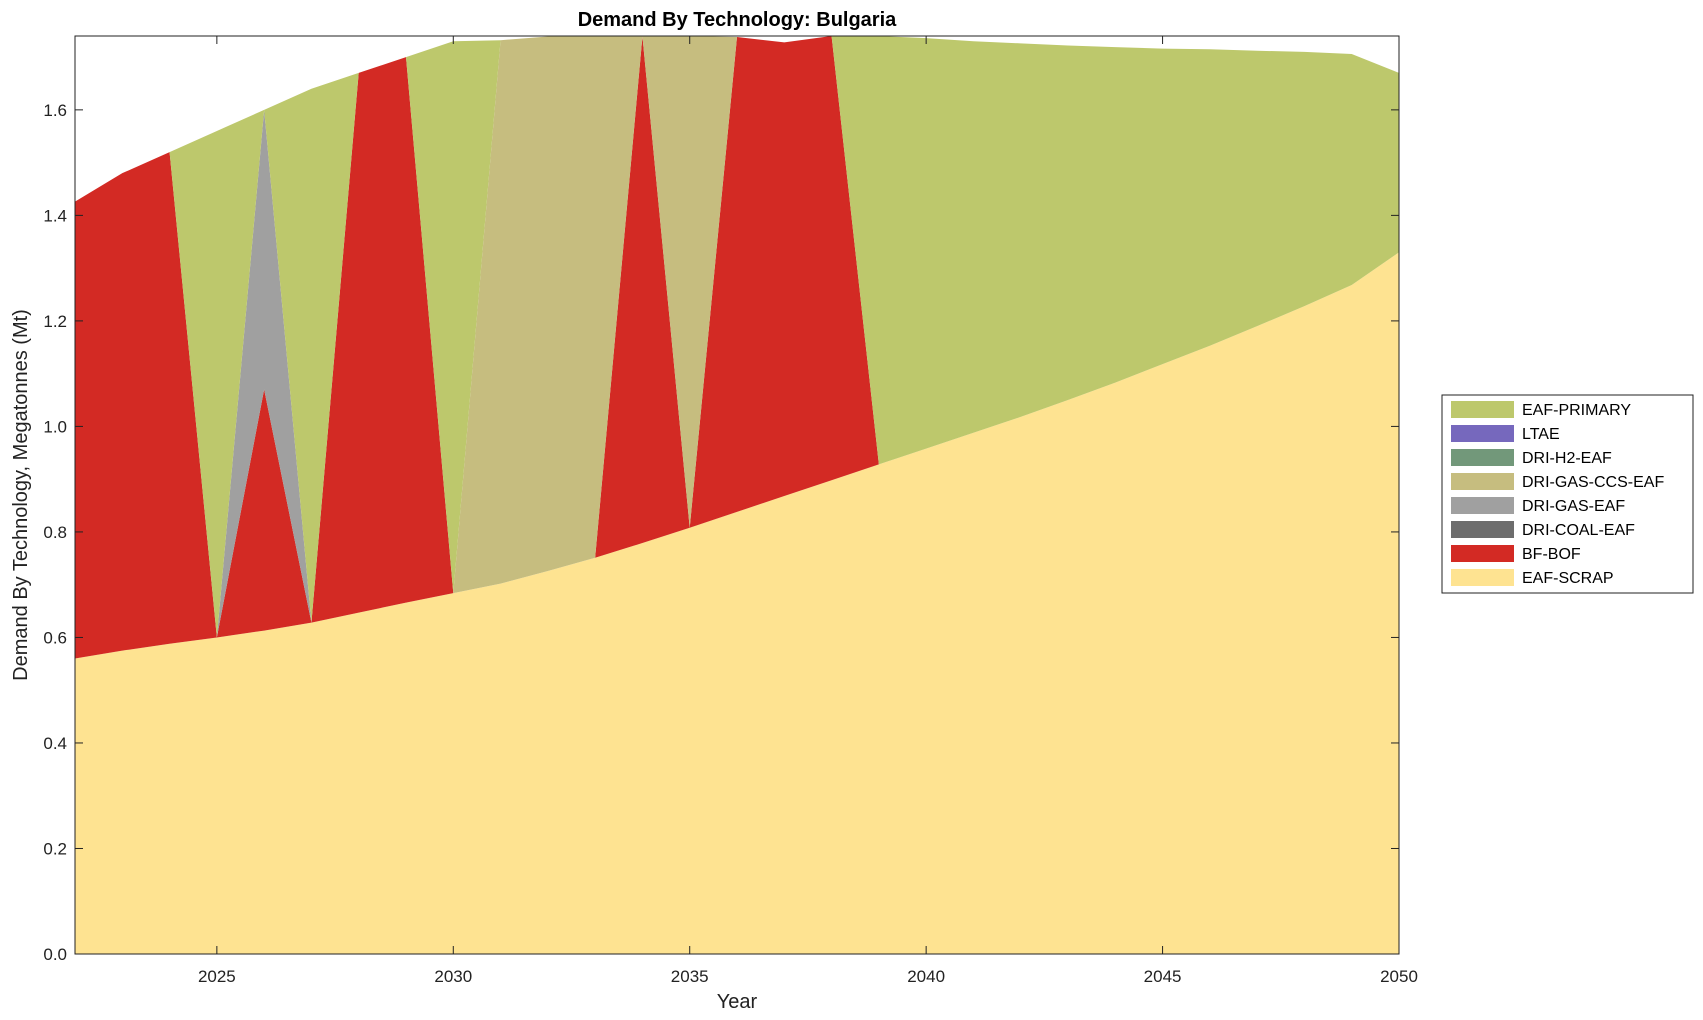 This screenshot has height=1020, width=1703. I want to click on x-tick-label: 2035, so click(690, 976).